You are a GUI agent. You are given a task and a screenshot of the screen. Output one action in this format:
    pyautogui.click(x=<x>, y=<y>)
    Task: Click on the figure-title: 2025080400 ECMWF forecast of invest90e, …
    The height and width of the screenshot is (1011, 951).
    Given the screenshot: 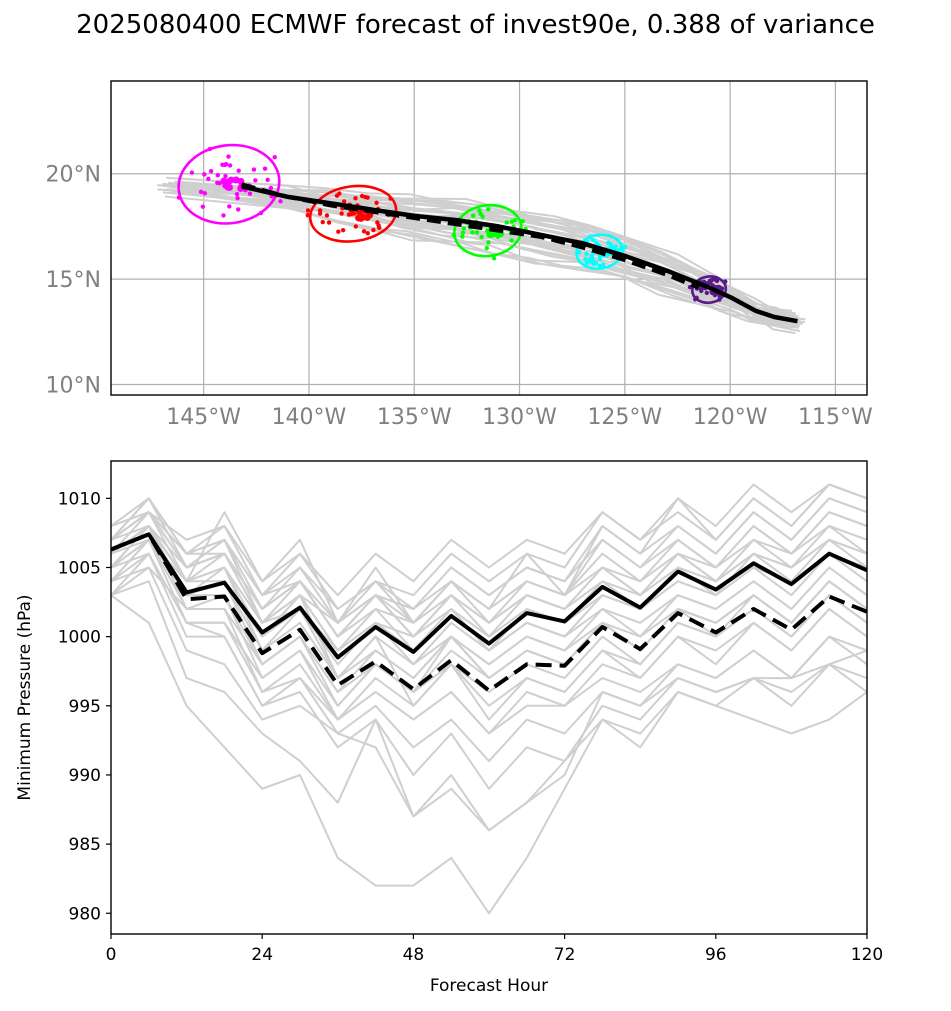 What is the action you would take?
    pyautogui.click(x=475, y=25)
    